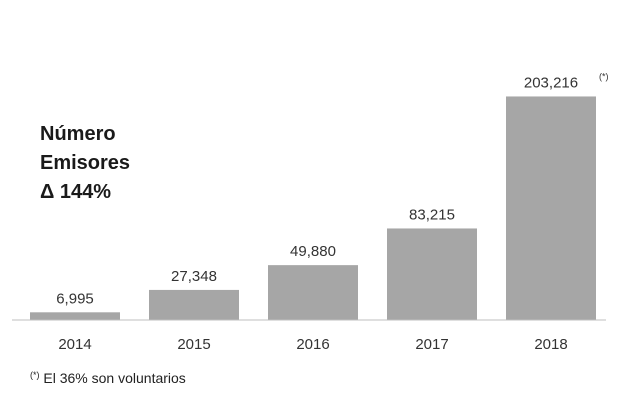  Describe the element at coordinates (74, 344) in the screenshot. I see `x-tick-label-2014: 2014` at that location.